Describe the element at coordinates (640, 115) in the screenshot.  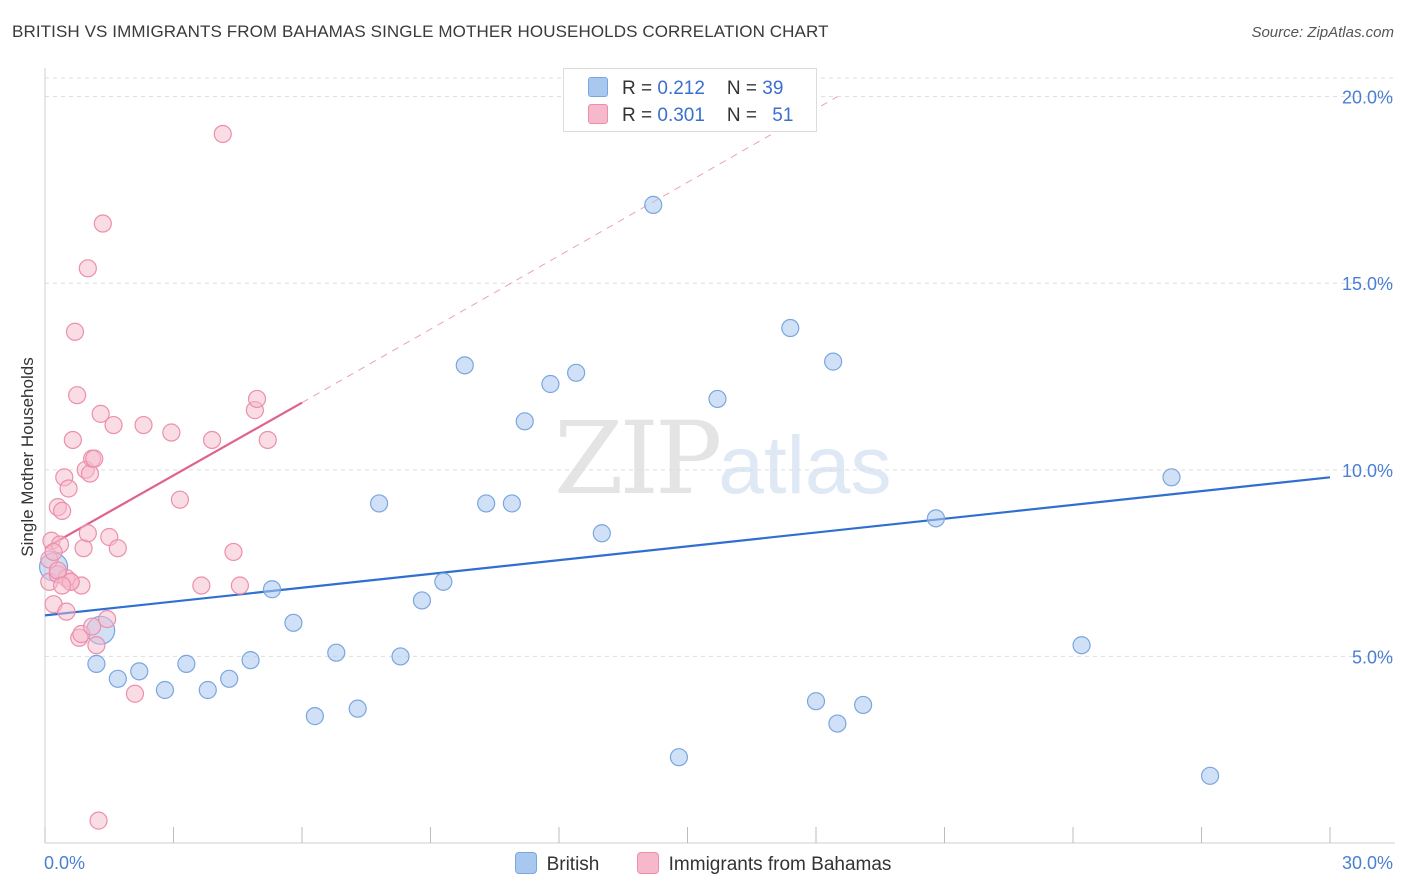
I see `bahamas-r-label: R =` at that location.